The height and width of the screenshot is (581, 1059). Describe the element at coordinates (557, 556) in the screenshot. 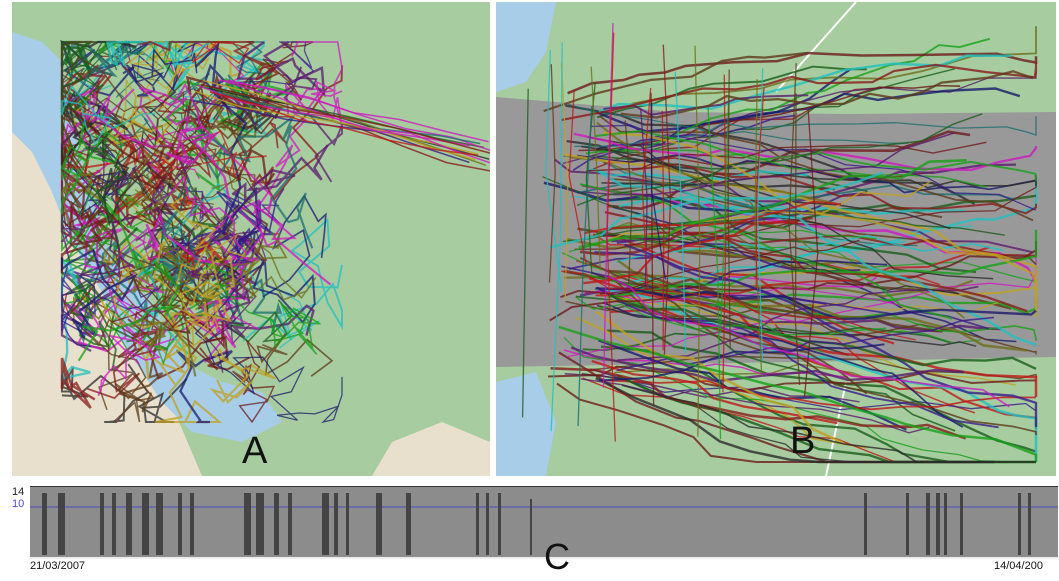

I see `panel-label-c: C` at that location.